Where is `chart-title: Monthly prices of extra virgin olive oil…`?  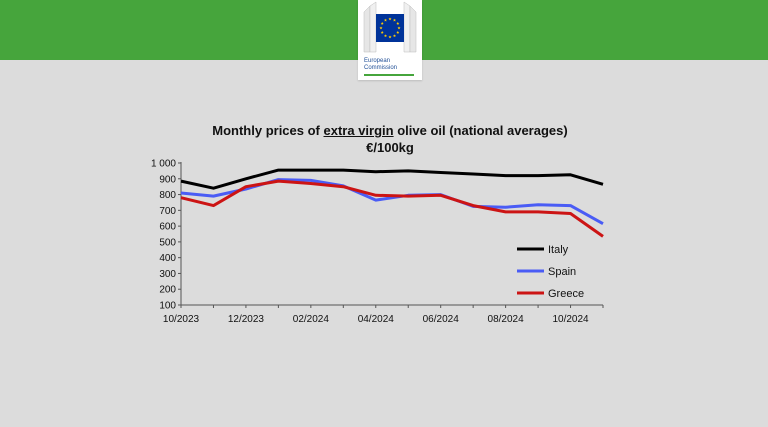
chart-title: Monthly prices of extra virgin olive oil… is located at coordinates (390, 130).